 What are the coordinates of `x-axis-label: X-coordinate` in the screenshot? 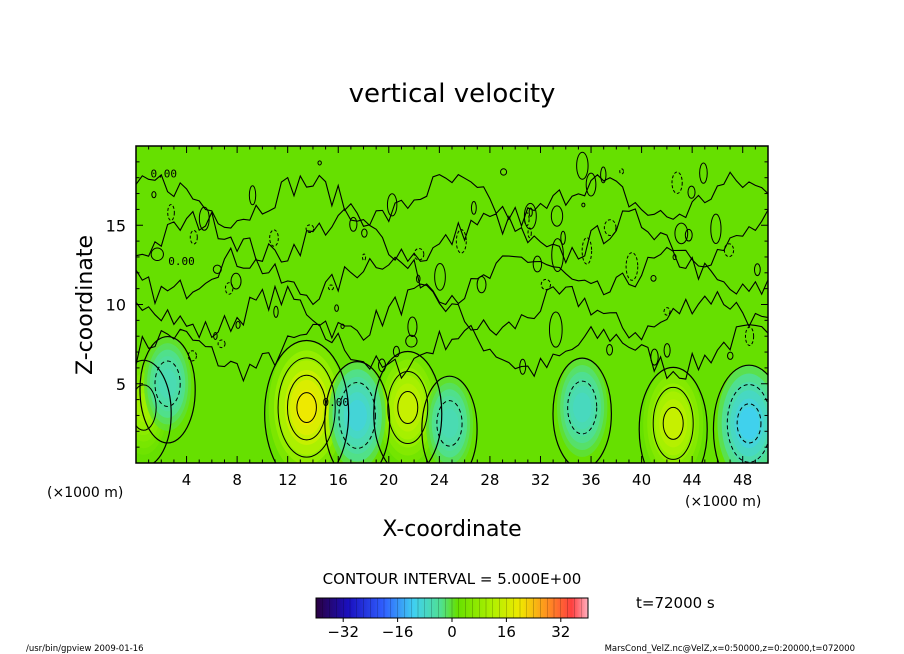 It's located at (451, 529).